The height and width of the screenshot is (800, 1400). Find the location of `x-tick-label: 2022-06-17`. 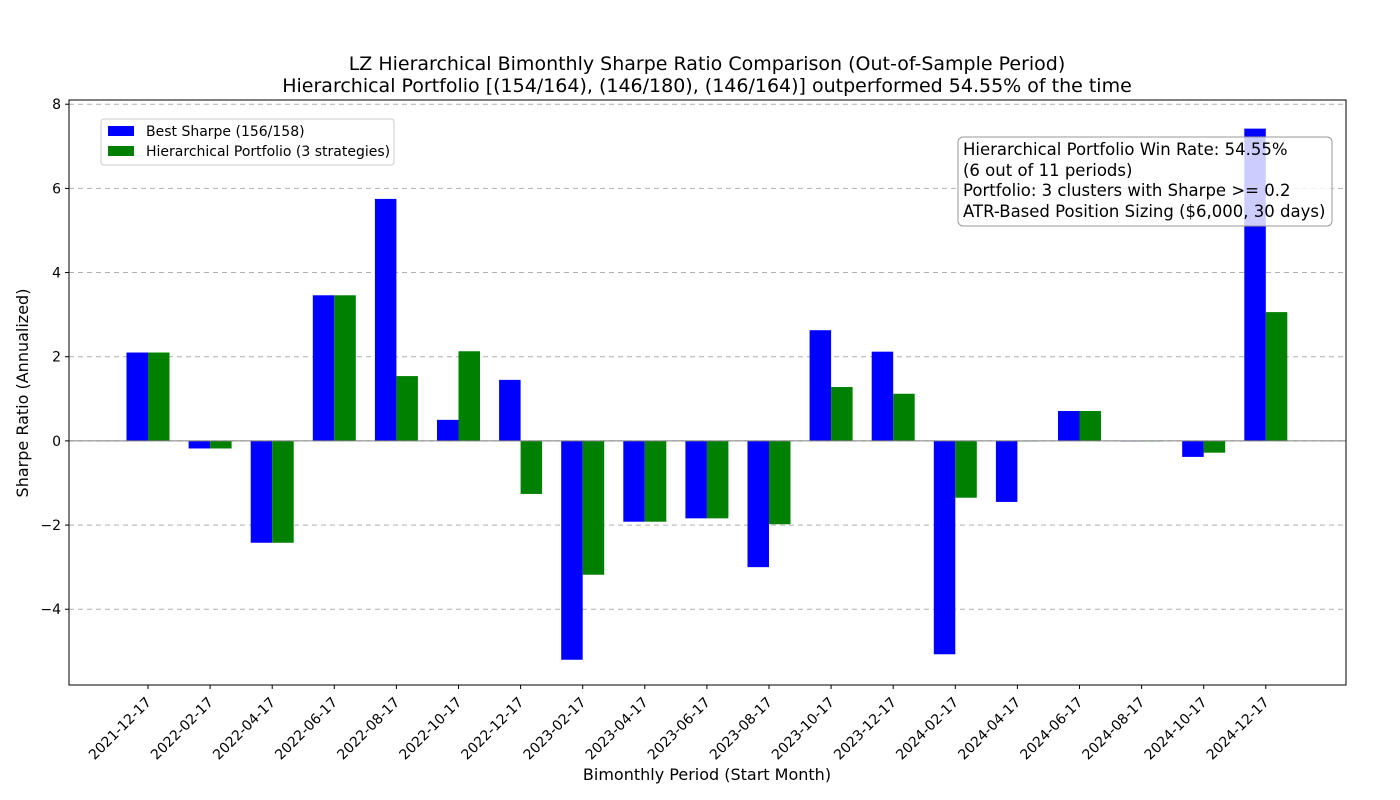

x-tick-label: 2022-06-17 is located at coordinates (306, 729).